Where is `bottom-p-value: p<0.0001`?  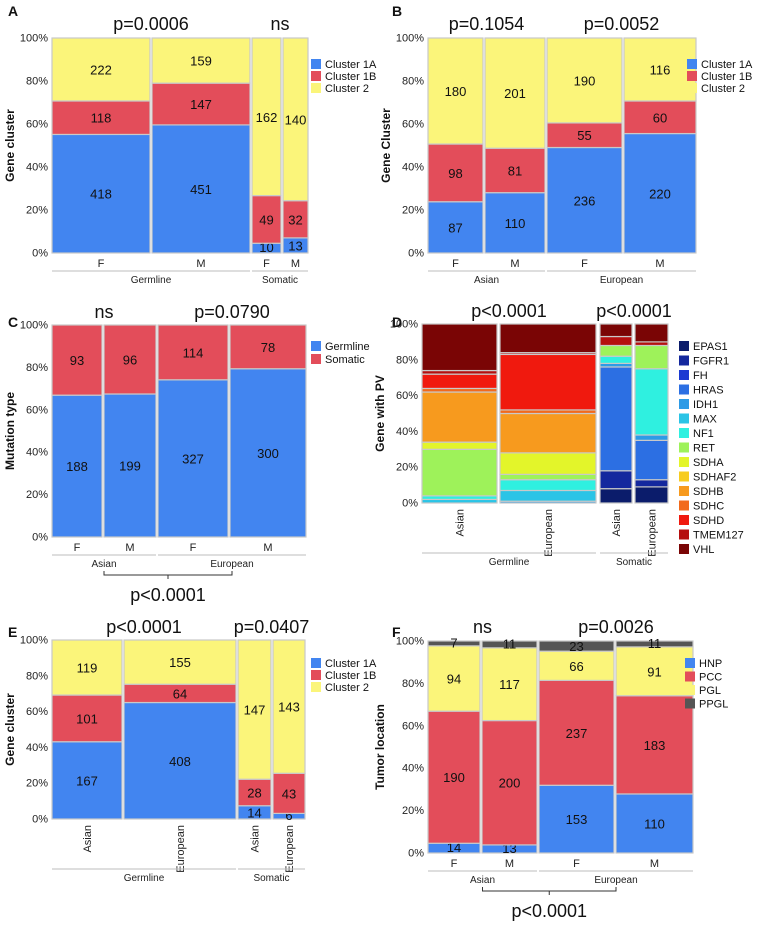 bottom-p-value: p<0.0001 is located at coordinates (168, 595).